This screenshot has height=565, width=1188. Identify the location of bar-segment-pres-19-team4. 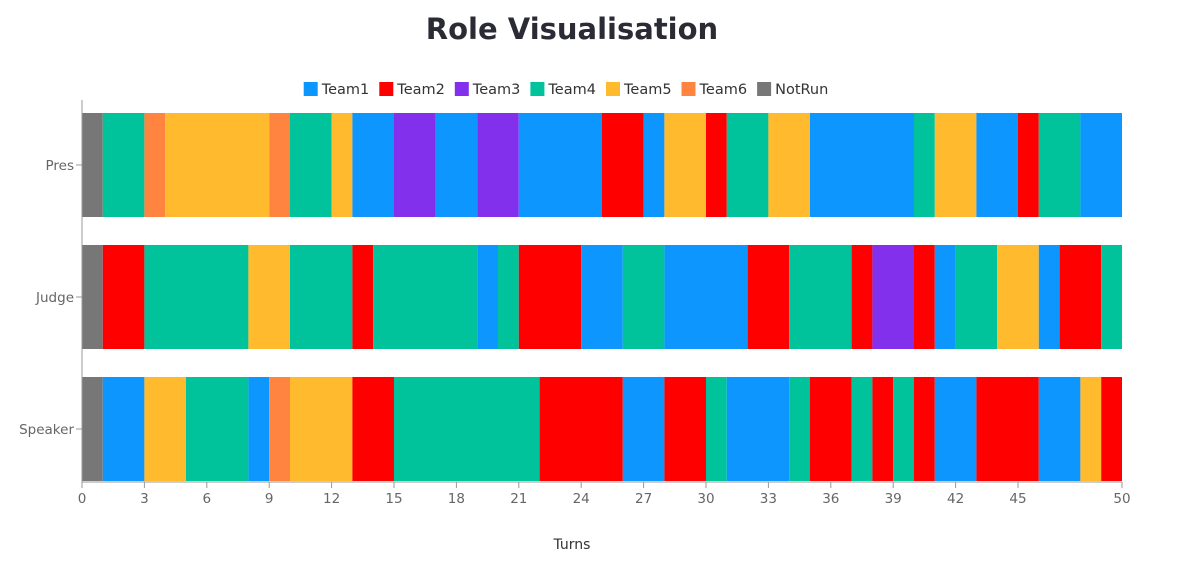
(924, 165).